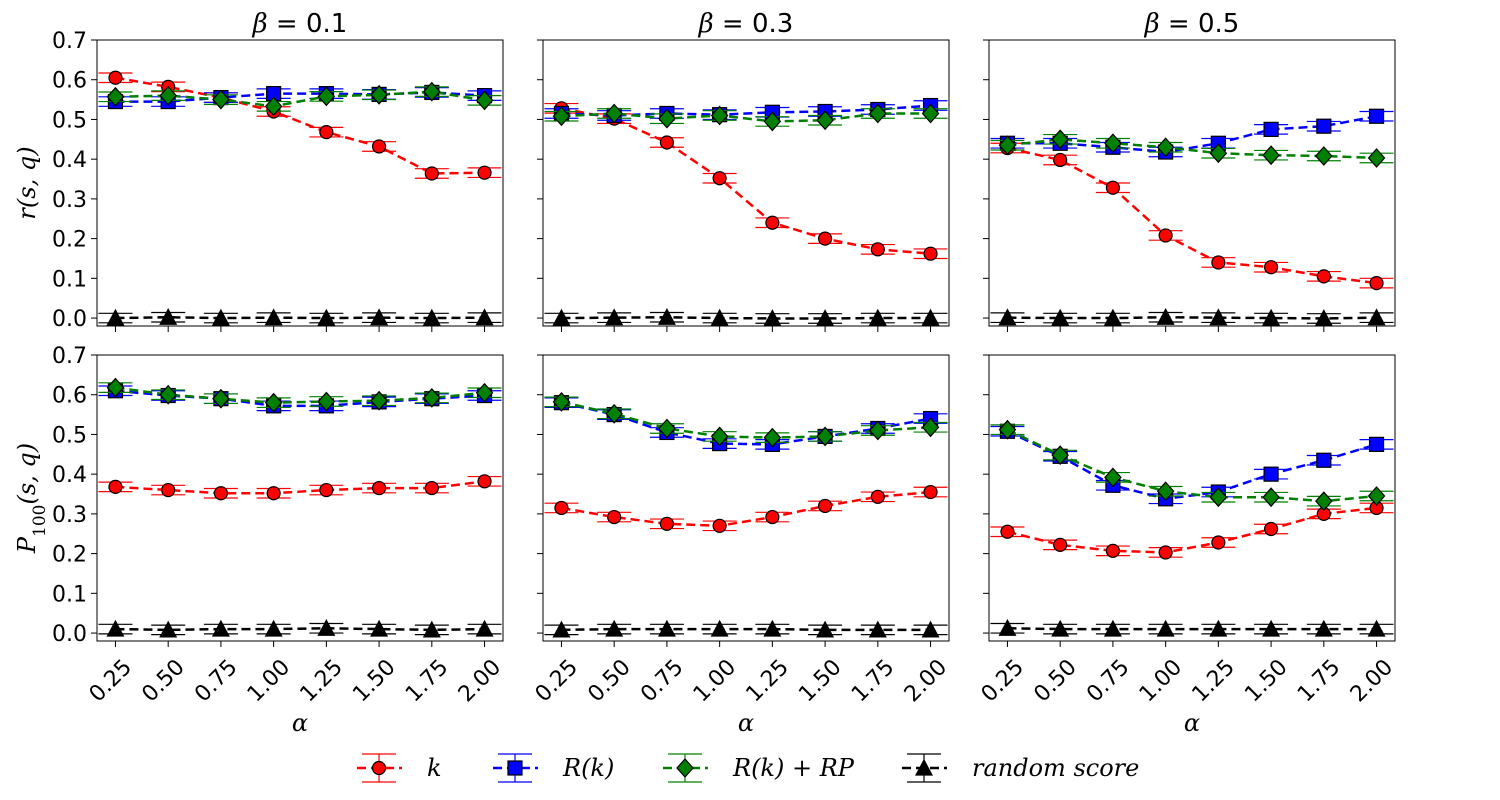  I want to click on legend-marker-k, so click(379, 768).